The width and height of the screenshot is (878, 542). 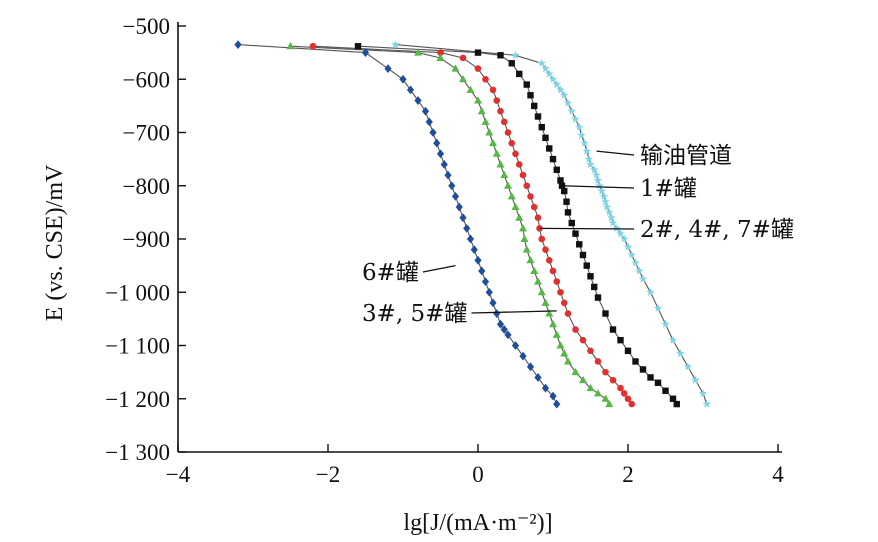 I want to click on x-tick-label: 0, so click(x=478, y=474).